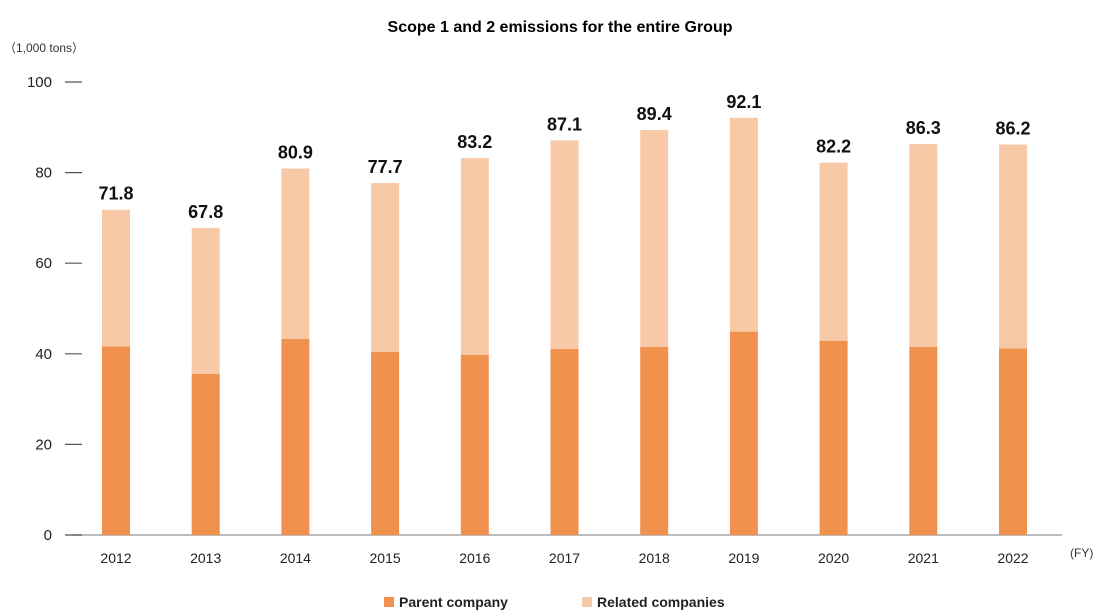  Describe the element at coordinates (43, 354) in the screenshot. I see `y-tick-label: 40` at that location.